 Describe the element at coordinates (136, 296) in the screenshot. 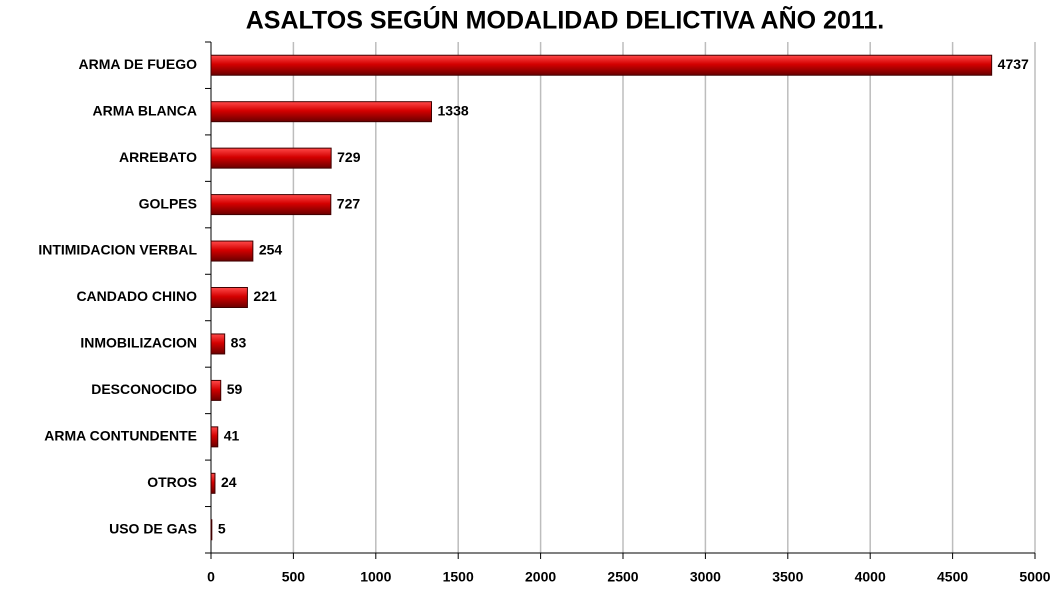

I see `y-tick-label: CANDADO CHINO` at that location.